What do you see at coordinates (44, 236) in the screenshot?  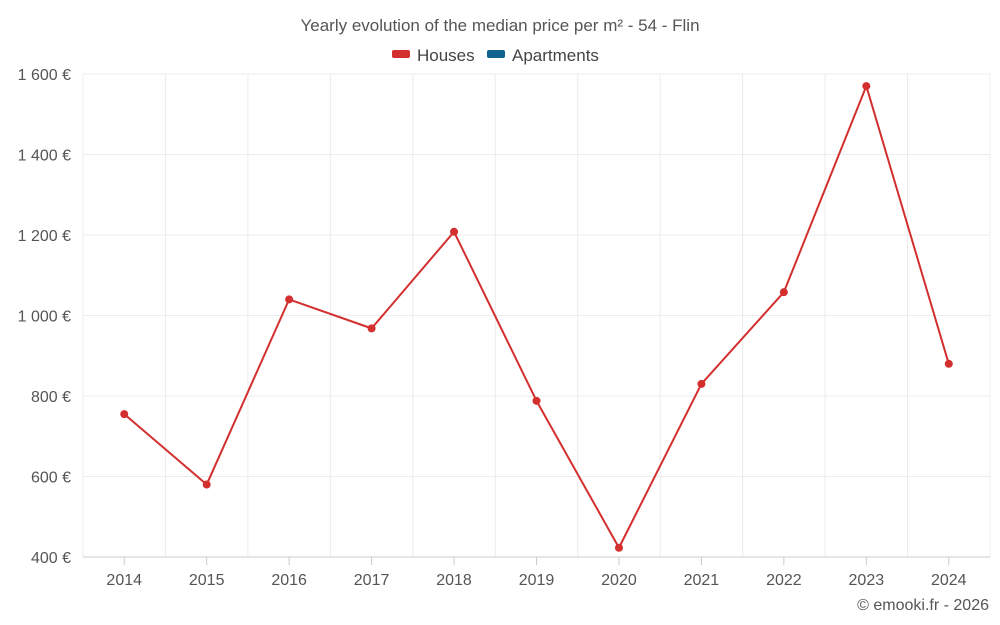 I see `y-tick-label: 1 200 €` at bounding box center [44, 236].